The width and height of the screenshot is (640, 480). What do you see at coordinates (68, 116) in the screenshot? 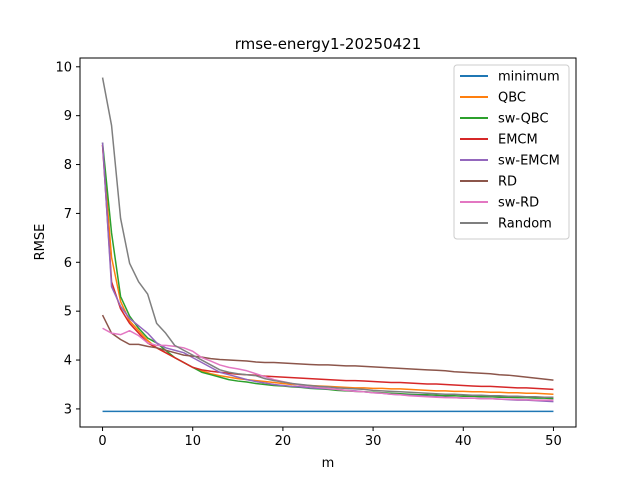
I see `y-tick-label: 9` at bounding box center [68, 116].